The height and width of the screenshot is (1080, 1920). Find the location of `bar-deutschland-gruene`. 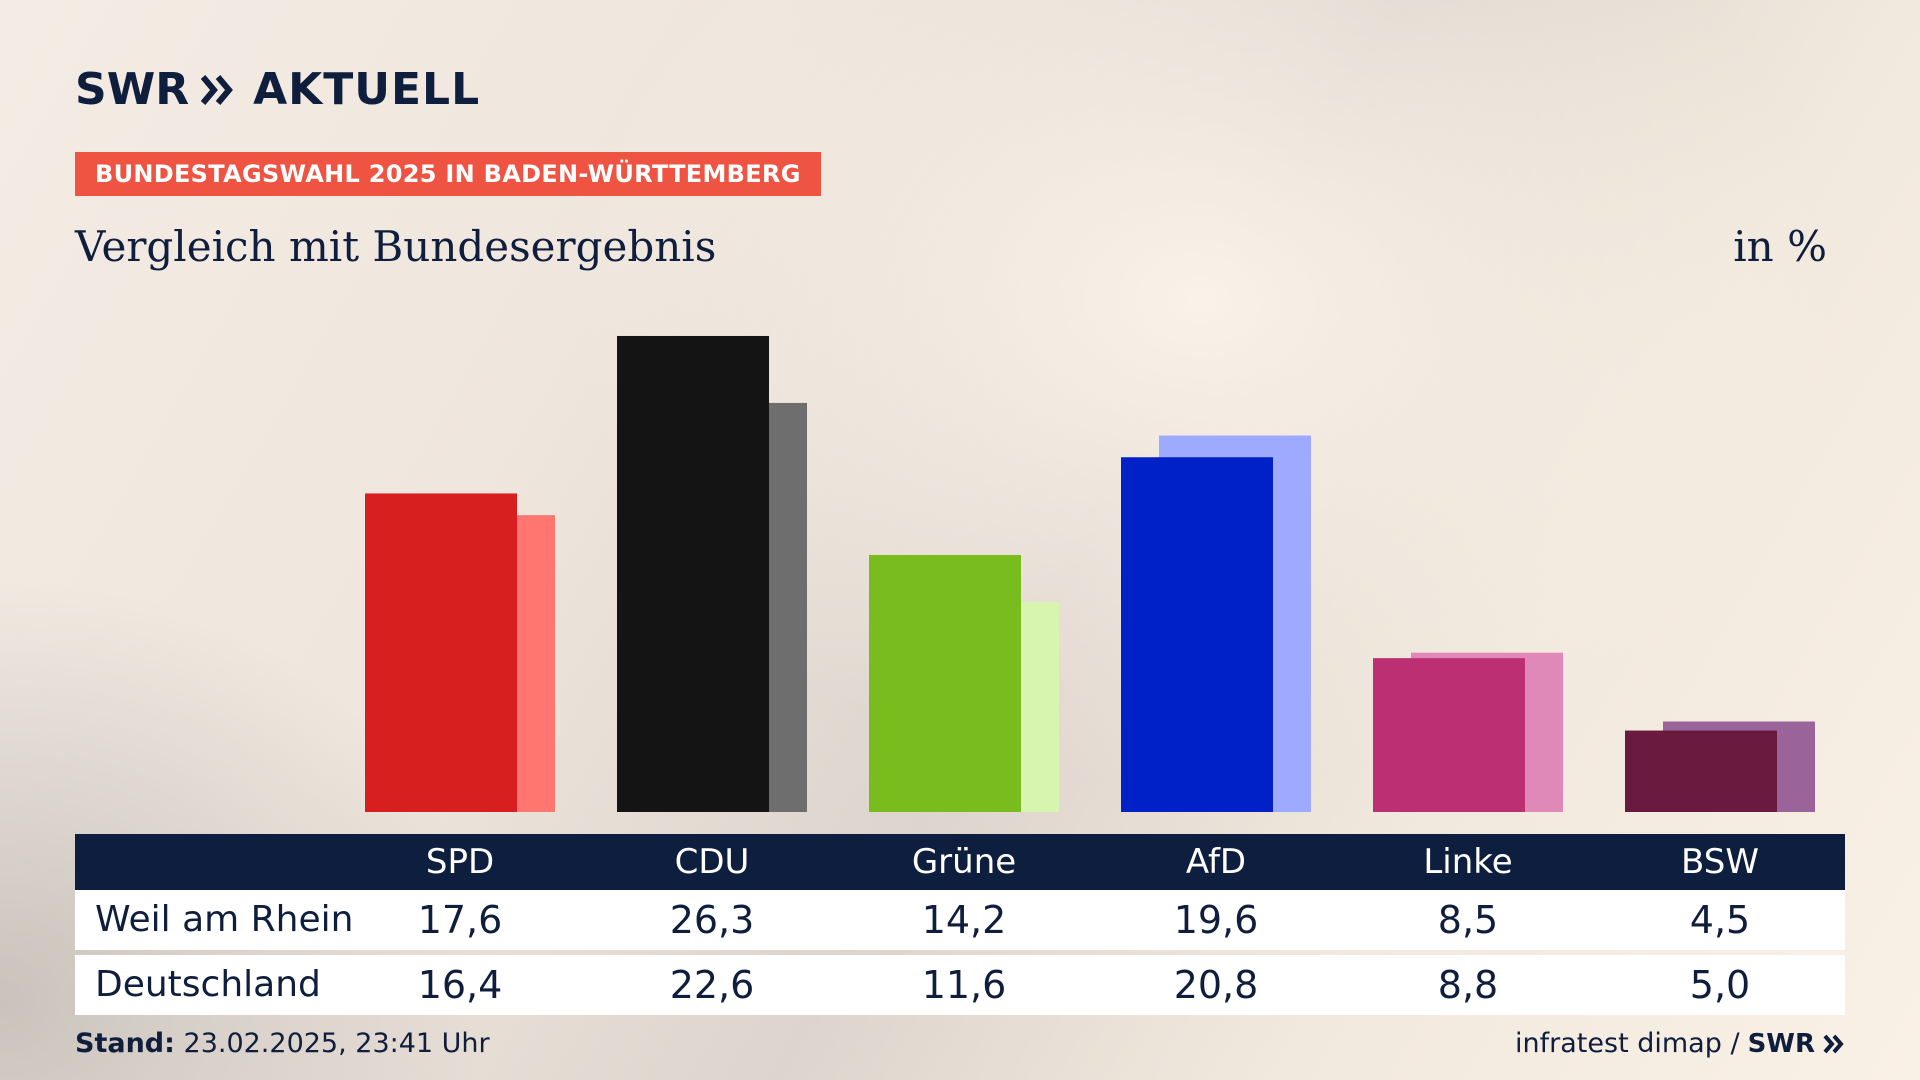

bar-deutschland-gruene is located at coordinates (983, 707).